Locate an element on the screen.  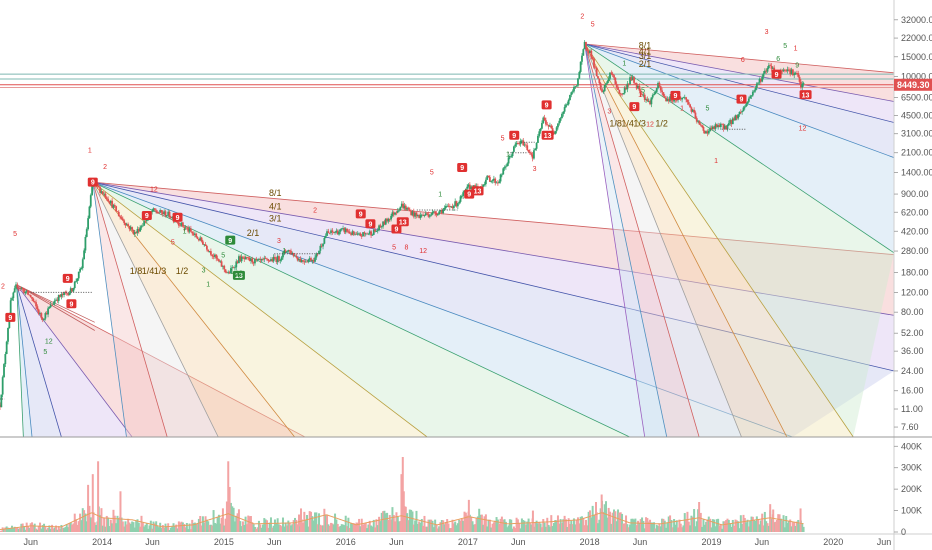
sequential-count-label: 1 is located at coordinates (796, 49).